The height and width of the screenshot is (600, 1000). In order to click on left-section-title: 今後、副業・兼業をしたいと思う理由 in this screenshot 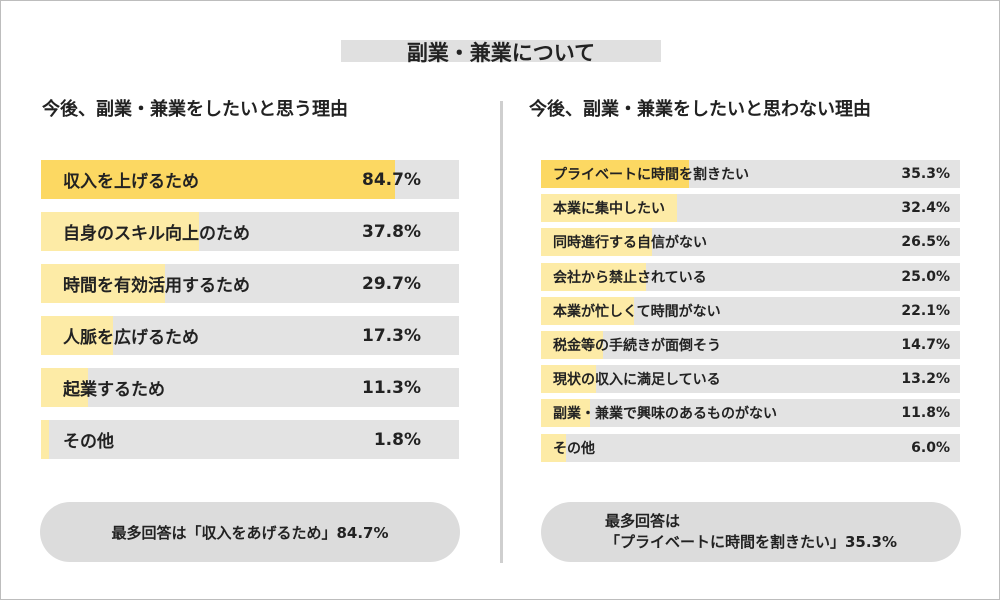, I will do `click(195, 109)`.